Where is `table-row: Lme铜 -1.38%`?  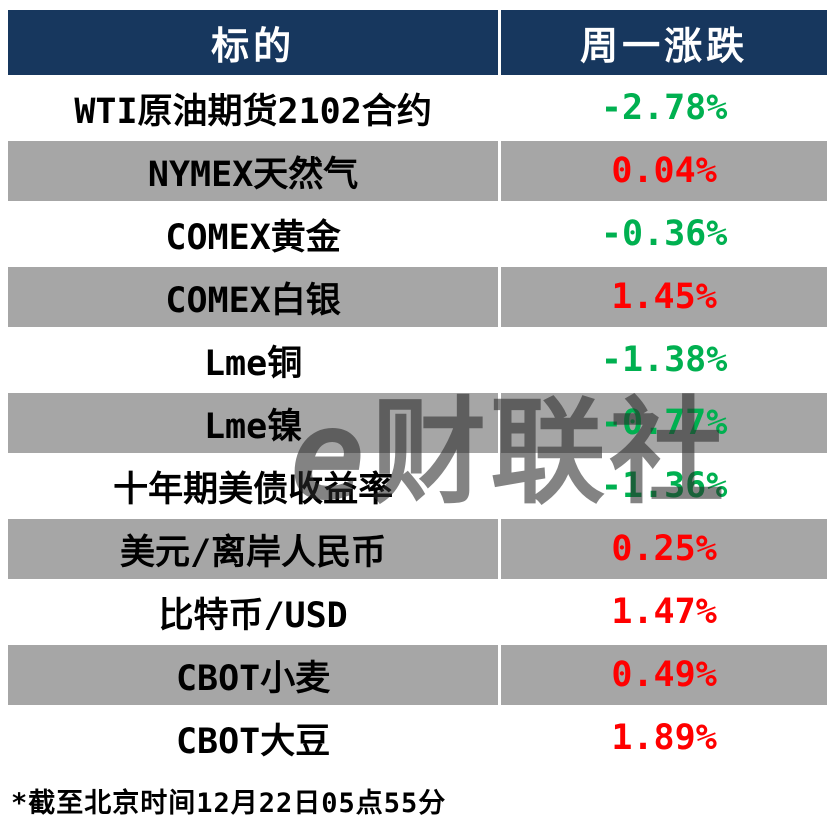 table-row: Lme铜 -1.38% is located at coordinates (417, 360).